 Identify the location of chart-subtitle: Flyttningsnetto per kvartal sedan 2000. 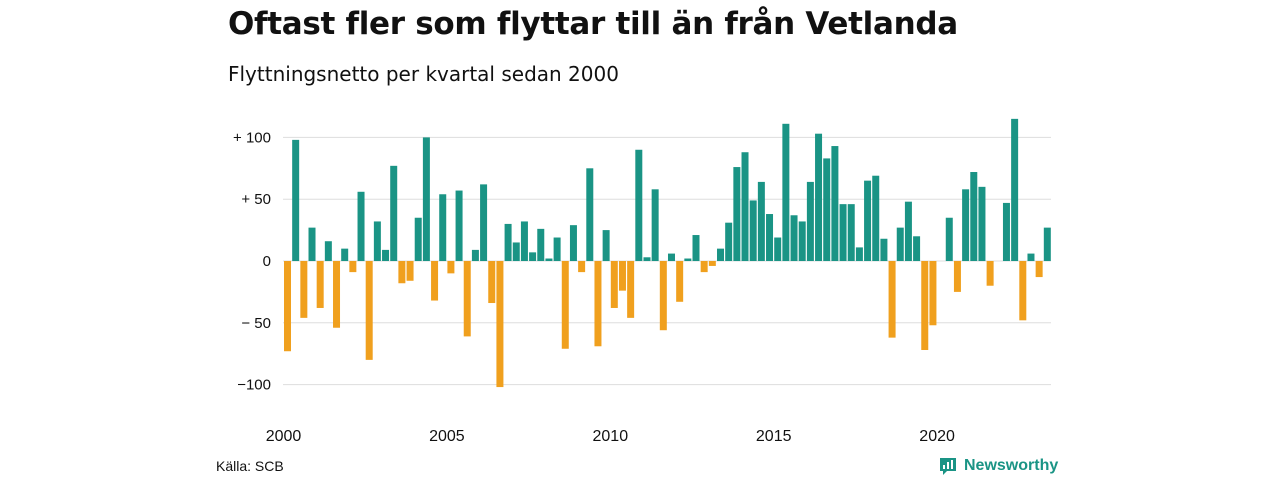
(423, 74).